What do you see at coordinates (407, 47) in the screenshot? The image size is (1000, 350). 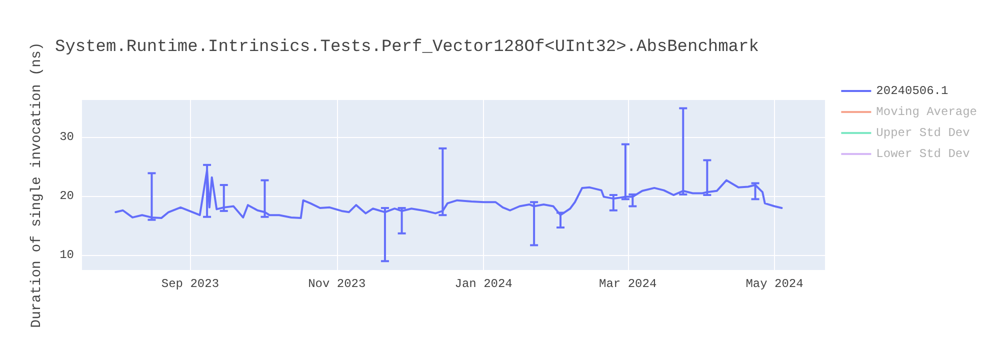 I see `chart-title: System.Runtime.Intrinsics.Tests.Perf_Vector128Of<UInt32>.AbsBenchmark` at bounding box center [407, 47].